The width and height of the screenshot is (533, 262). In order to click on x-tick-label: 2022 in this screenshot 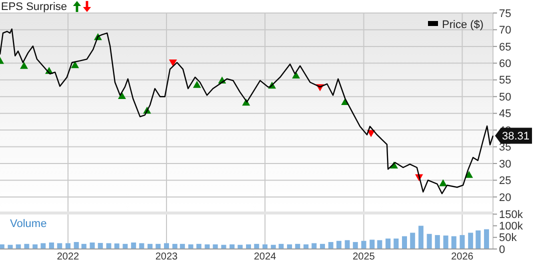, I will do `click(68, 257)`.